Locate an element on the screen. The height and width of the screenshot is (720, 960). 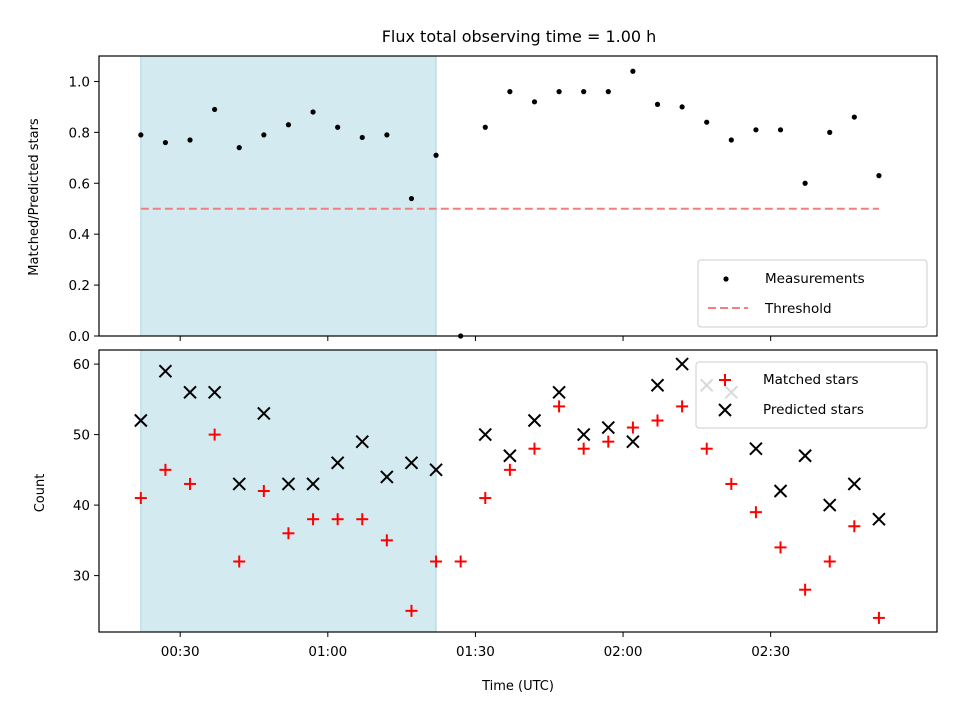
bottom-legend: Matched stars Predicted stars is located at coordinates (811, 395).